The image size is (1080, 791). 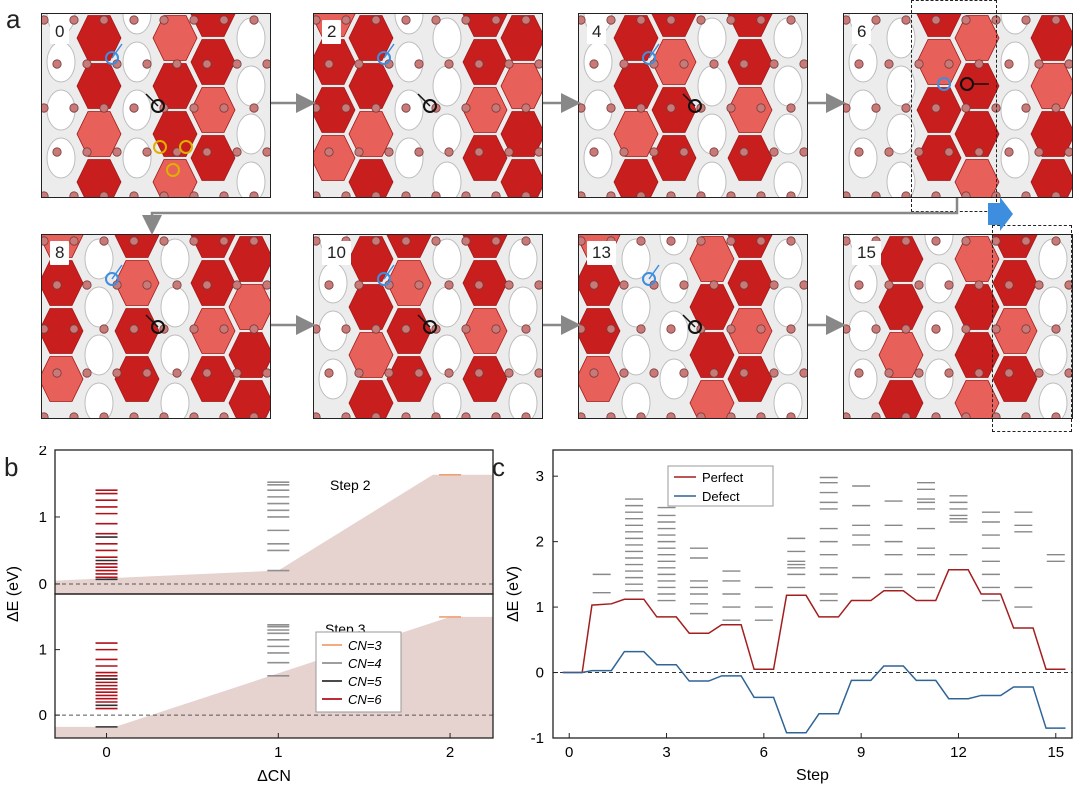 What do you see at coordinates (43, 517) in the screenshot?
I see `y-tick-label: 1` at bounding box center [43, 517].